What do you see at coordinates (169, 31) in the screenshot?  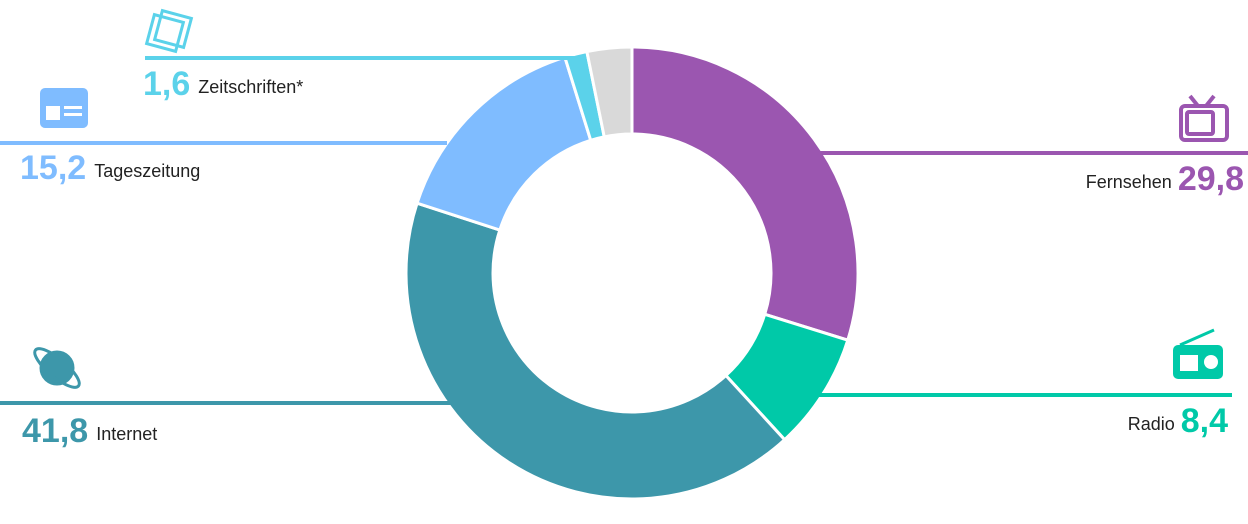 I see `magazine-icon` at bounding box center [169, 31].